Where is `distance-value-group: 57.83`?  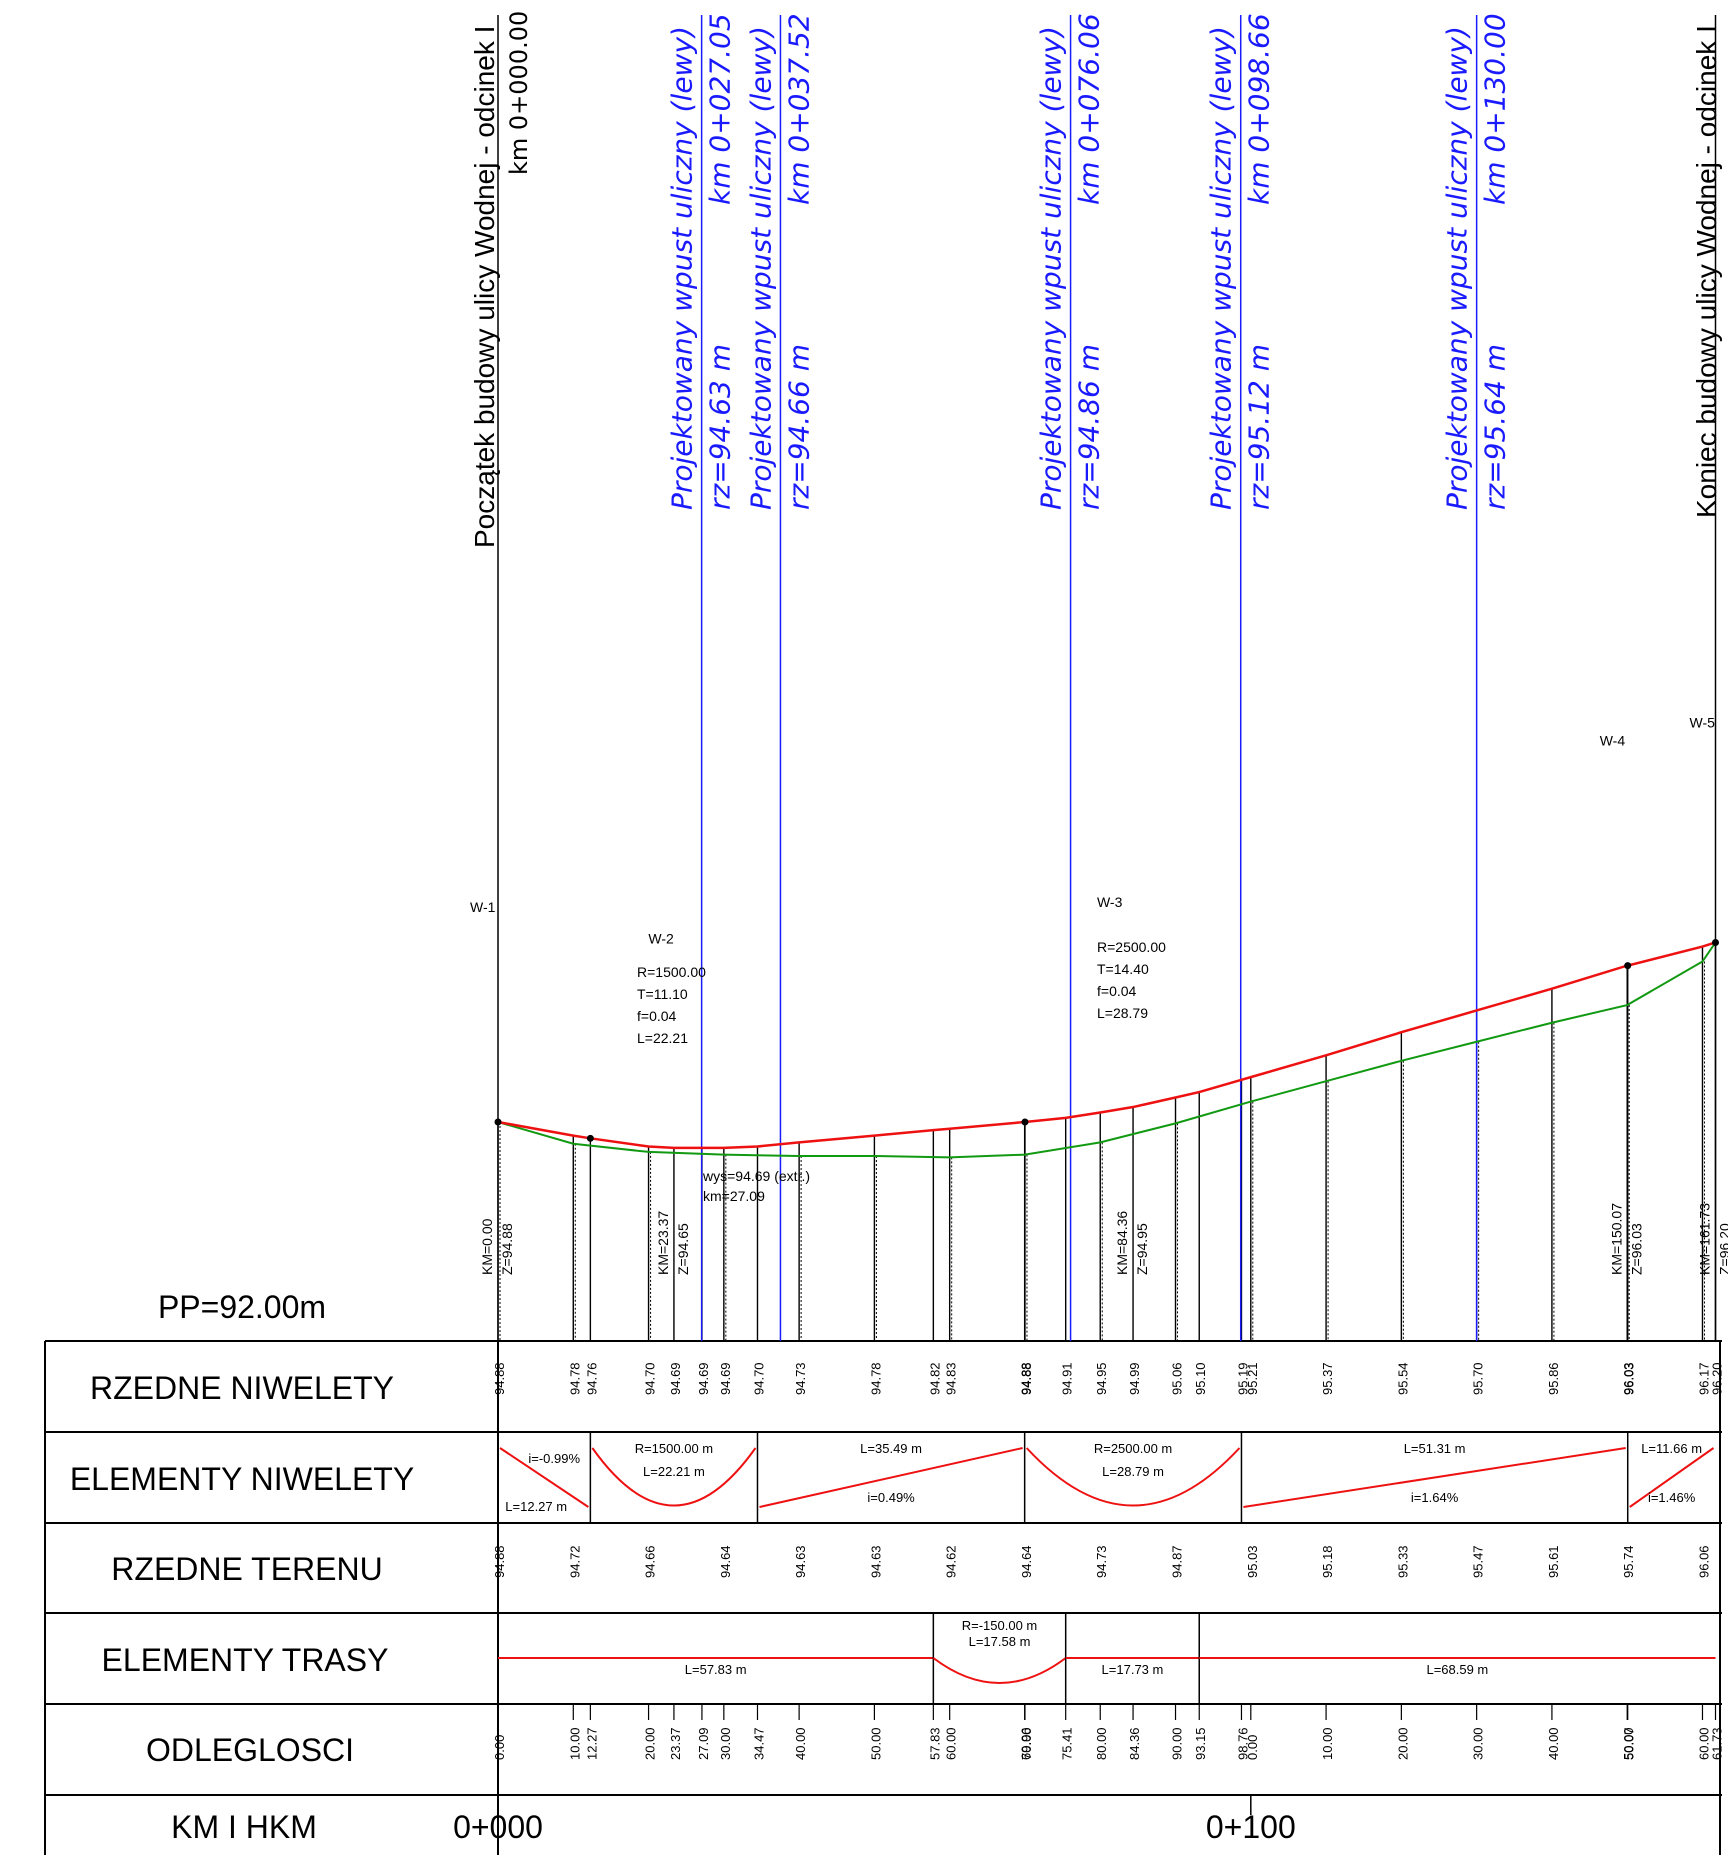 distance-value-group: 57.83 is located at coordinates (934, 1743).